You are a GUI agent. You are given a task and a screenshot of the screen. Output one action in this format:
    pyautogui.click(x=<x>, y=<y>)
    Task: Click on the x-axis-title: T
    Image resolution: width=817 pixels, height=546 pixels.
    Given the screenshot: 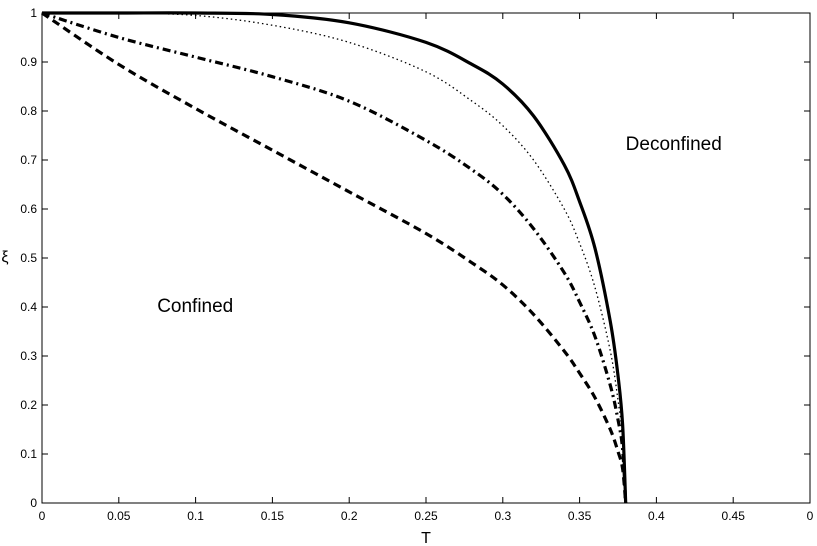 What is the action you would take?
    pyautogui.click(x=426, y=538)
    